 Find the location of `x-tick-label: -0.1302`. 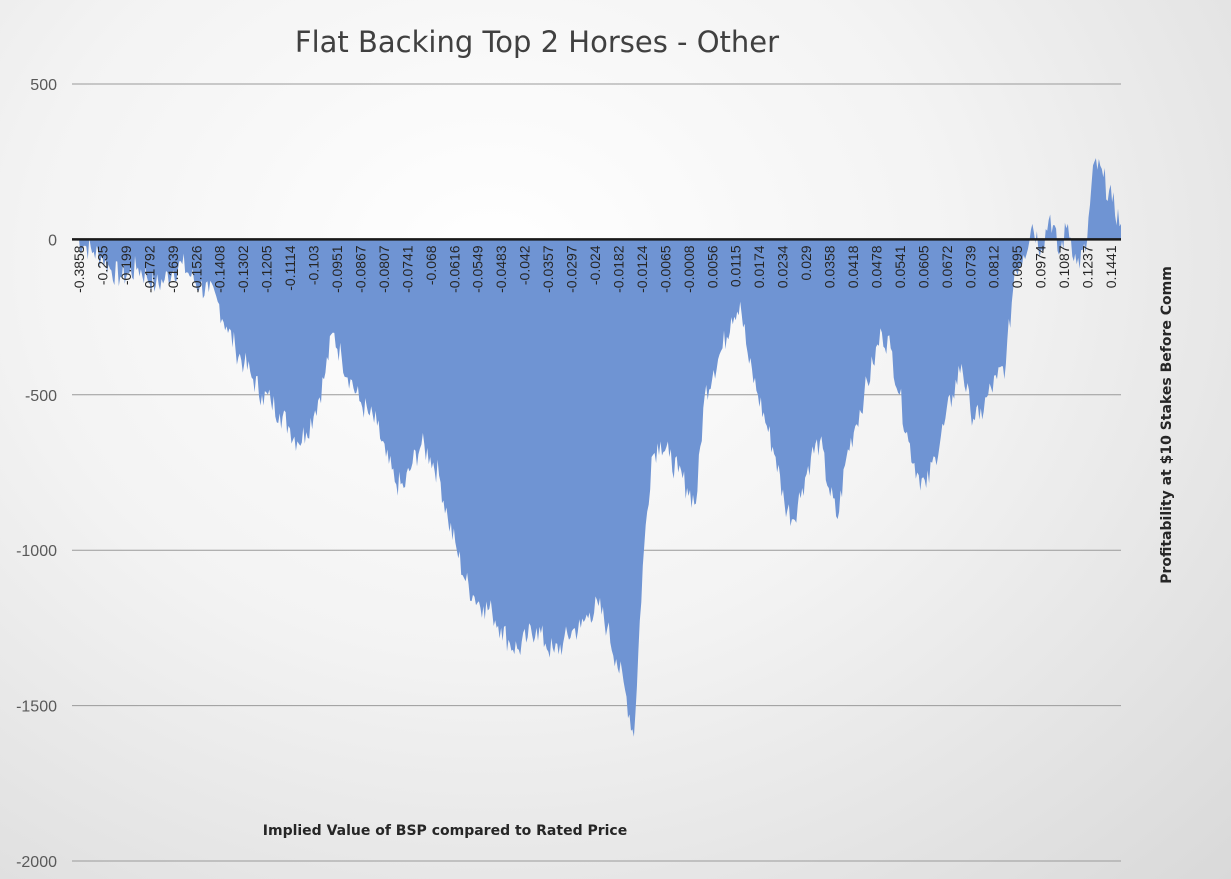

x-tick-label: -0.1302 is located at coordinates (243, 269).